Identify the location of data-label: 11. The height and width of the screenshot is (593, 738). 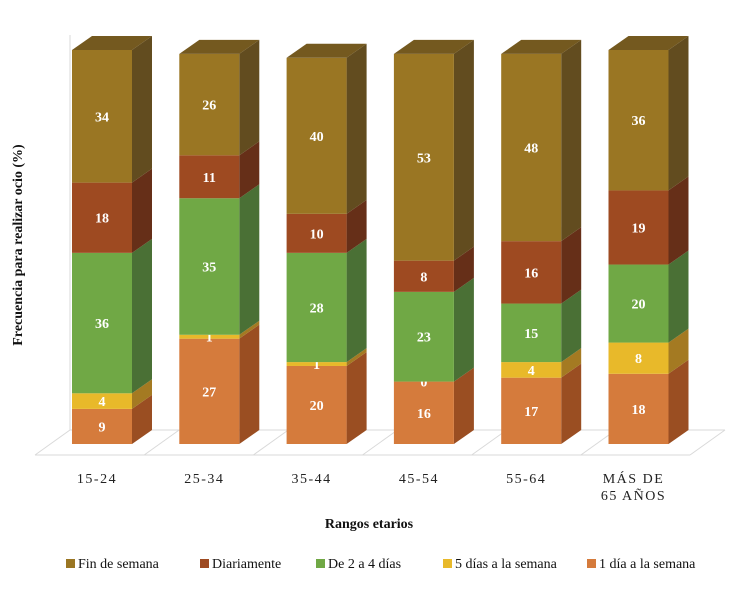
(209, 178).